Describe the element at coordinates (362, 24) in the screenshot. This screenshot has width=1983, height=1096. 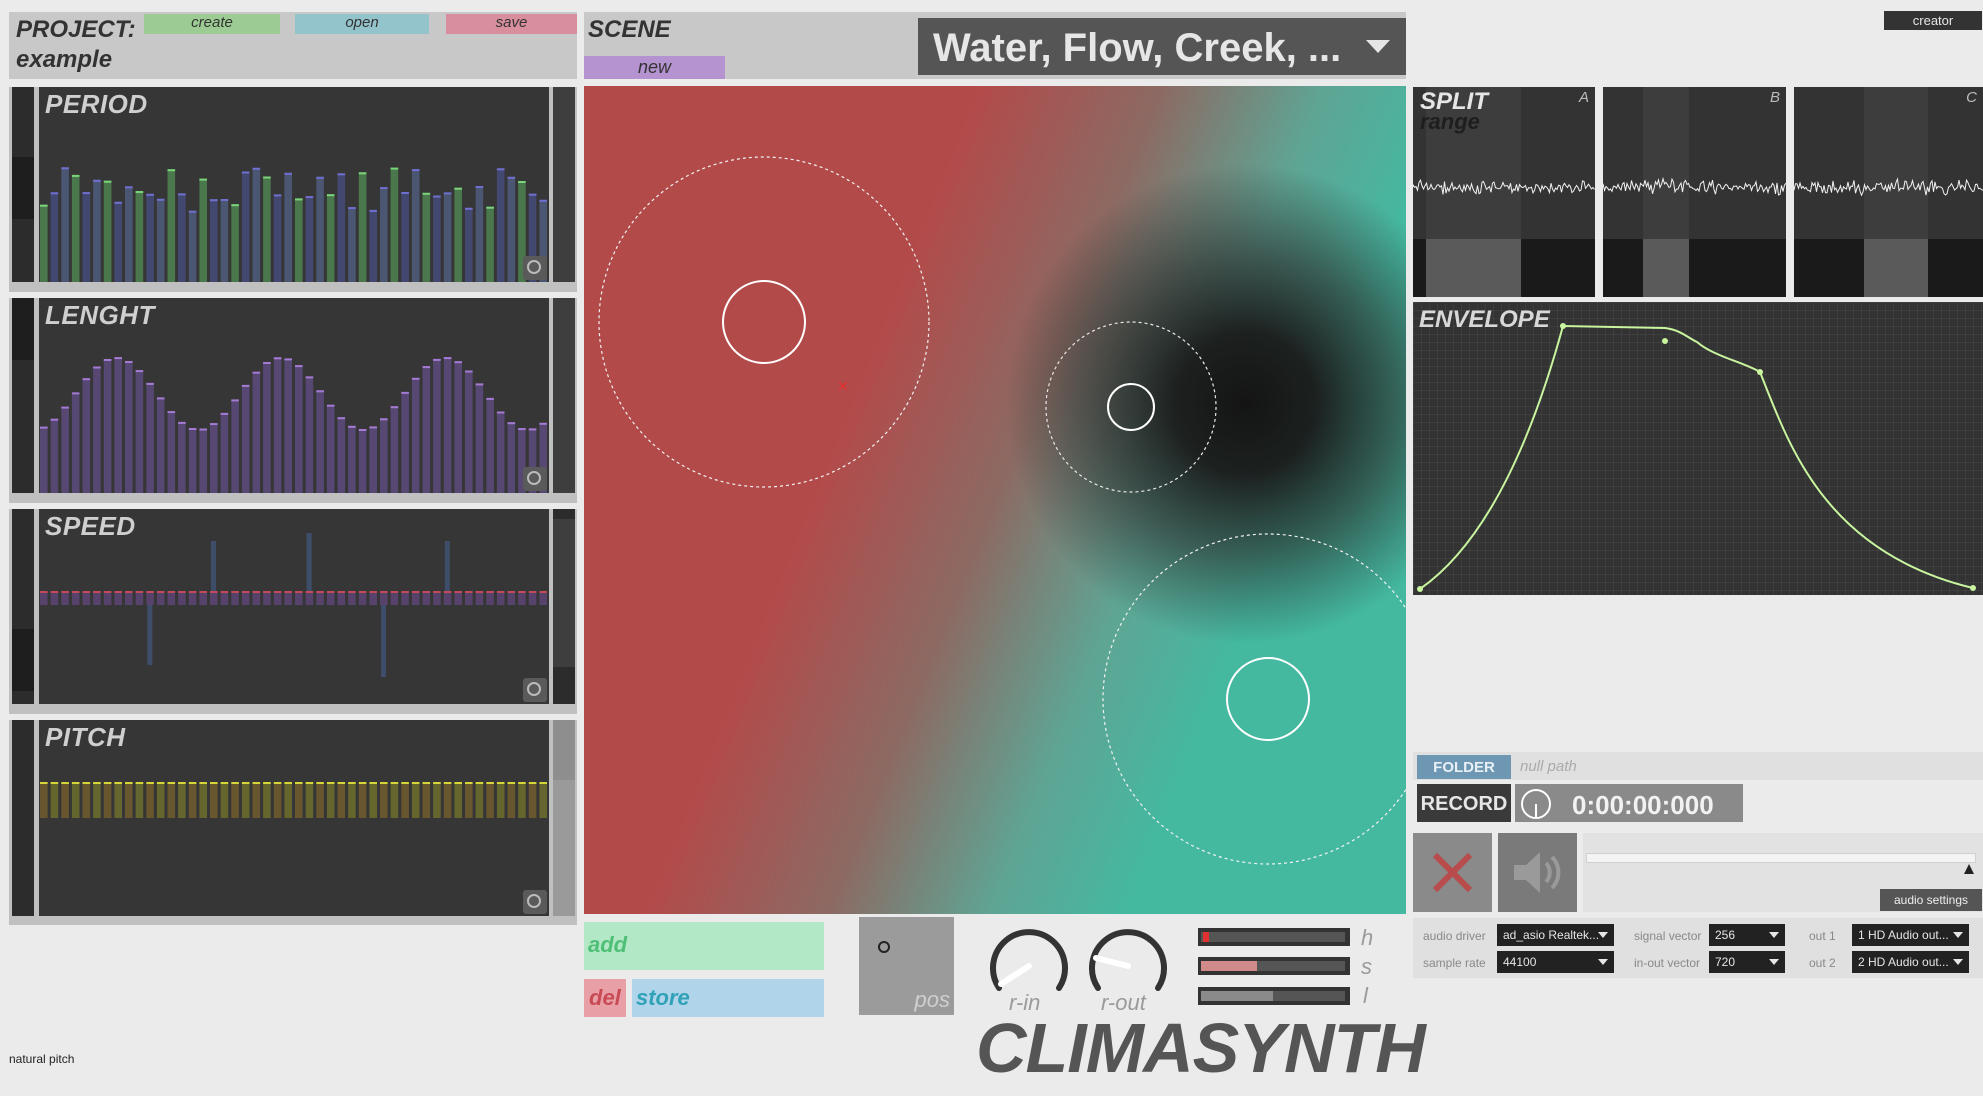
I see `open-button: open` at that location.